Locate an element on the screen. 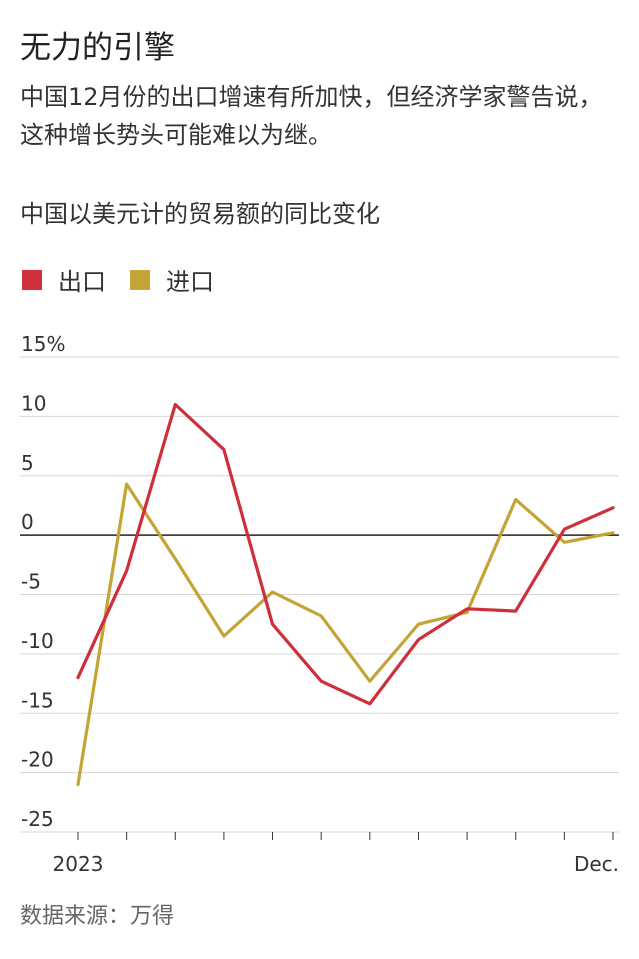  y-tick-label: 0 is located at coordinates (27, 522).